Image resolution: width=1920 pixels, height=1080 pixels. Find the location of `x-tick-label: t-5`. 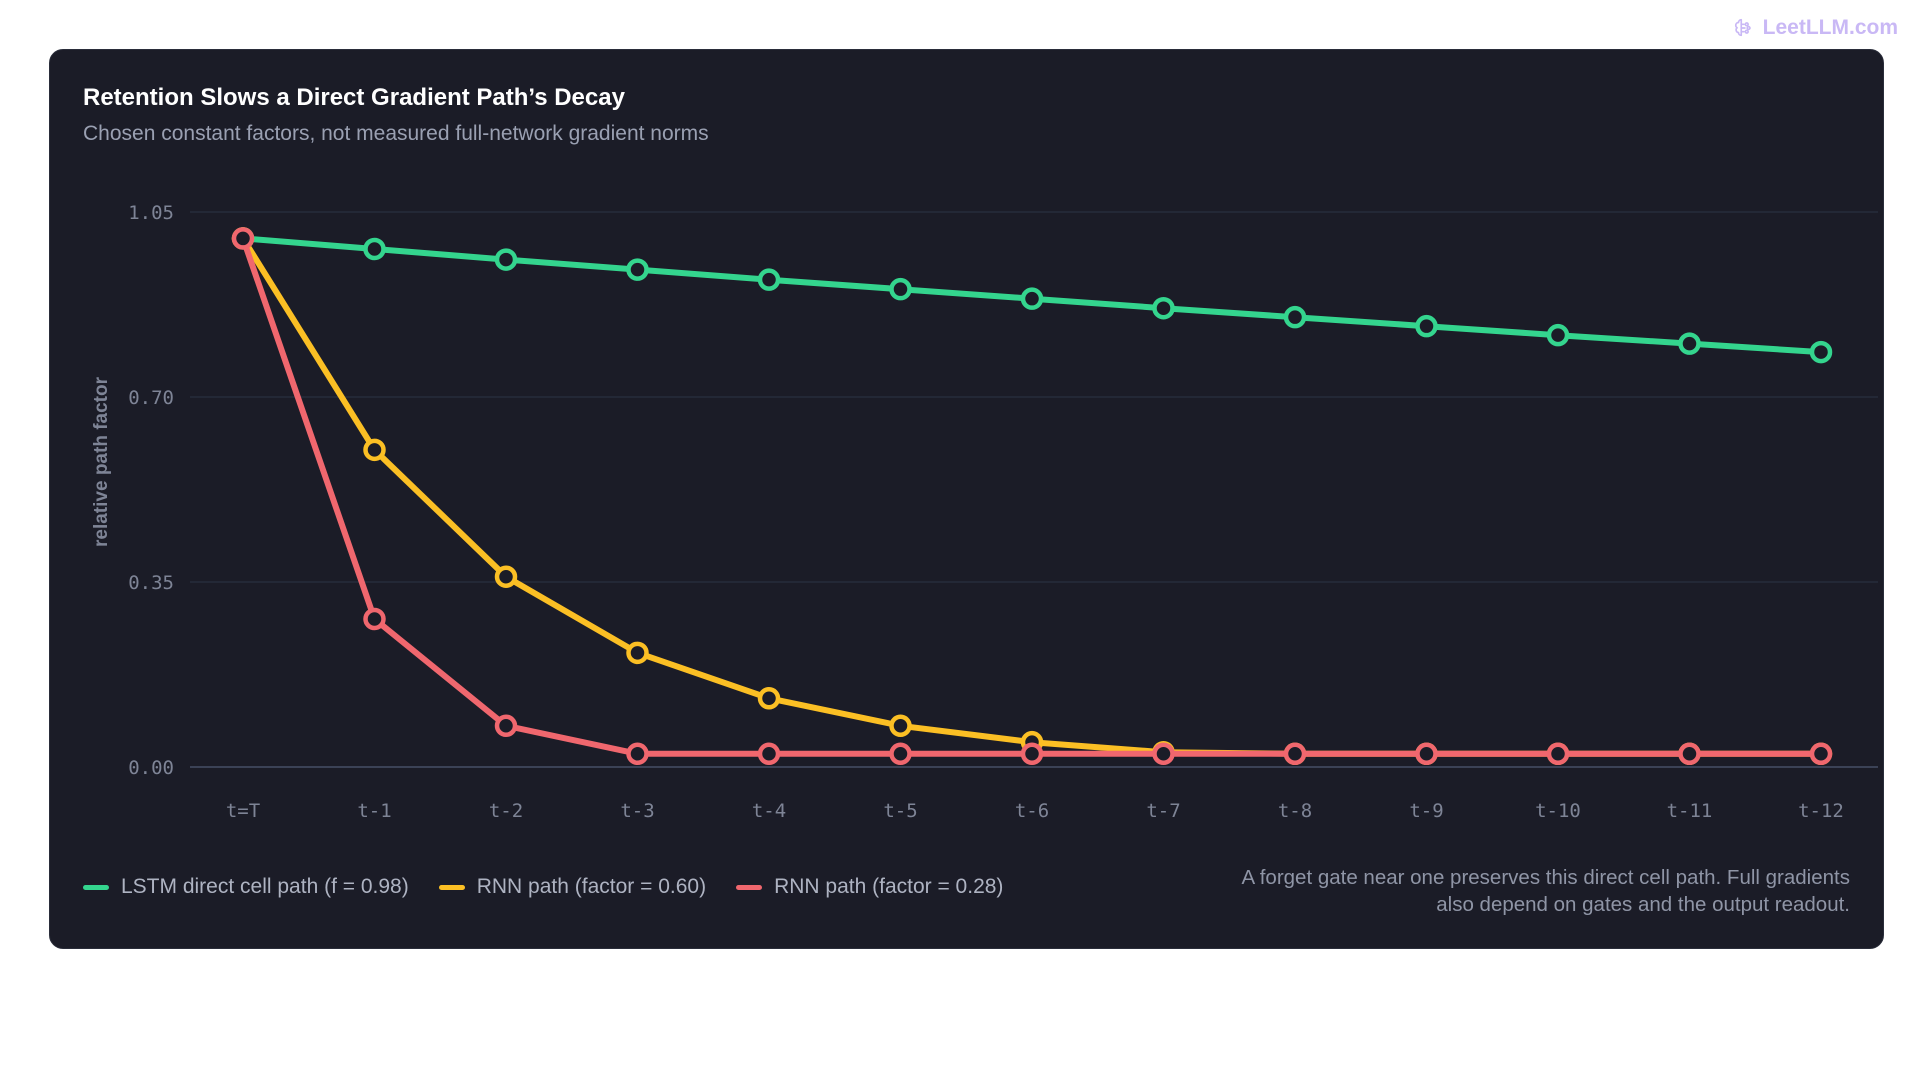

x-tick-label: t-5 is located at coordinates (900, 811).